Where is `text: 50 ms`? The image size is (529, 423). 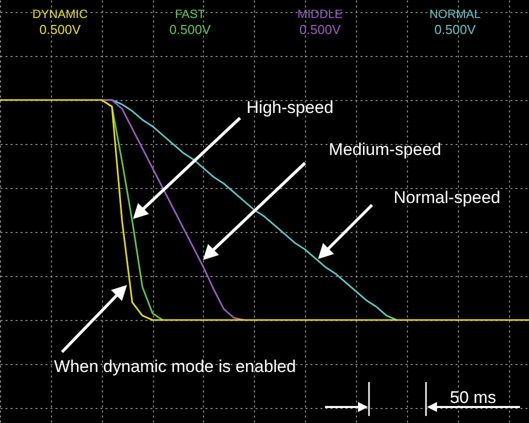 text: 50 ms is located at coordinates (473, 397).